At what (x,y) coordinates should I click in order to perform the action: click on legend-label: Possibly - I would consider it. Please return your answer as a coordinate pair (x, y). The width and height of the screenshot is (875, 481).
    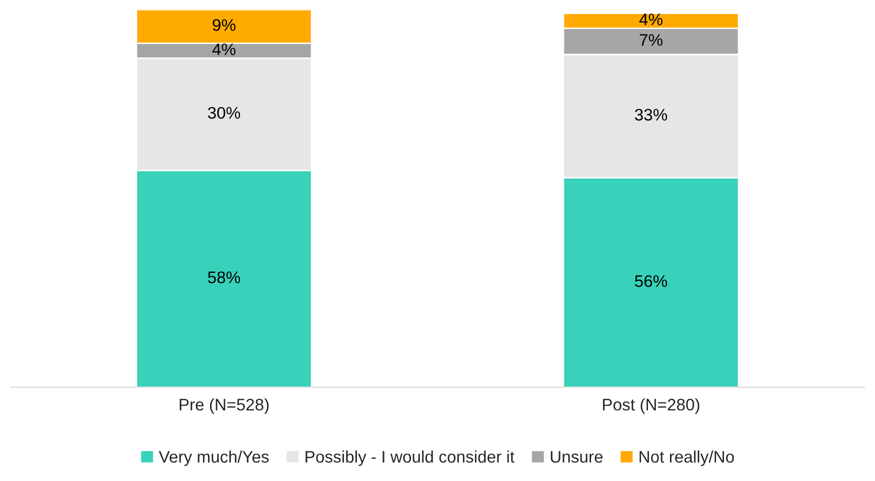
    Looking at the image, I should click on (410, 458).